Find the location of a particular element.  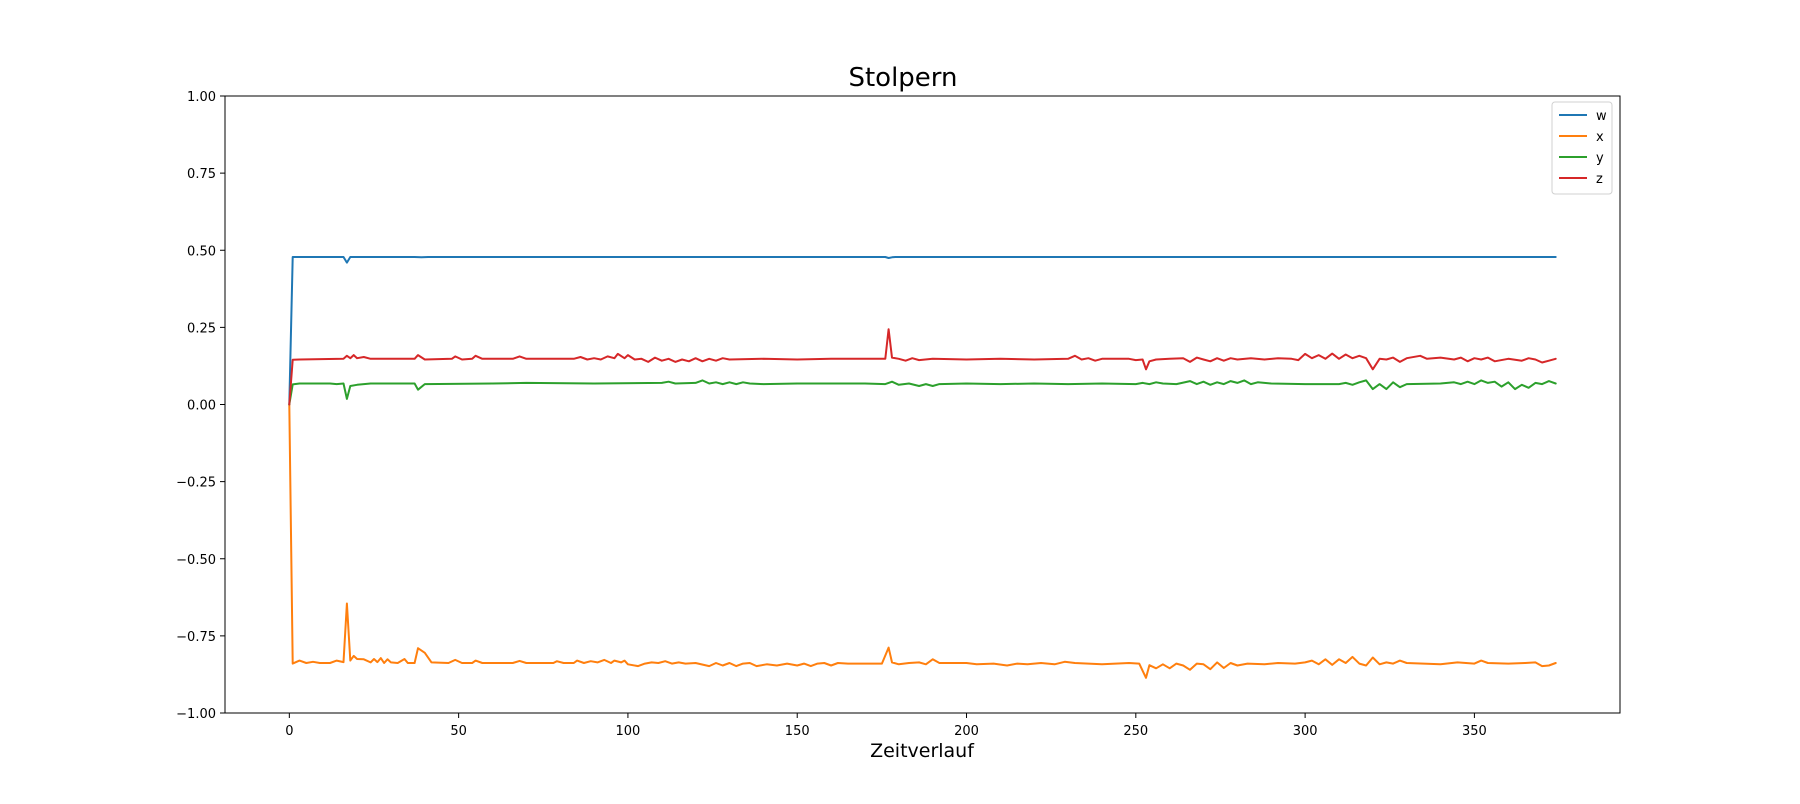

y-tick-label: −0.75 is located at coordinates (196, 637).